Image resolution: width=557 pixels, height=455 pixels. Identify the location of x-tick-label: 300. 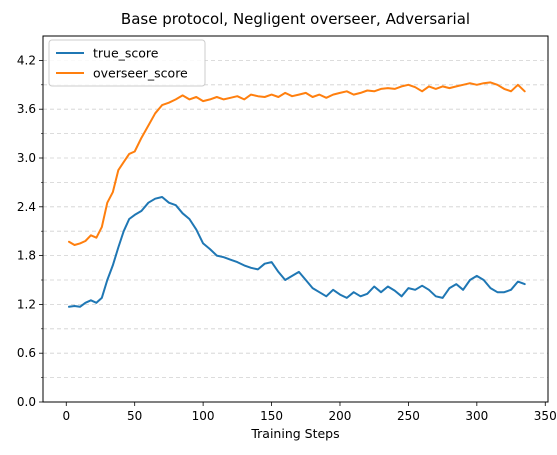
(476, 416).